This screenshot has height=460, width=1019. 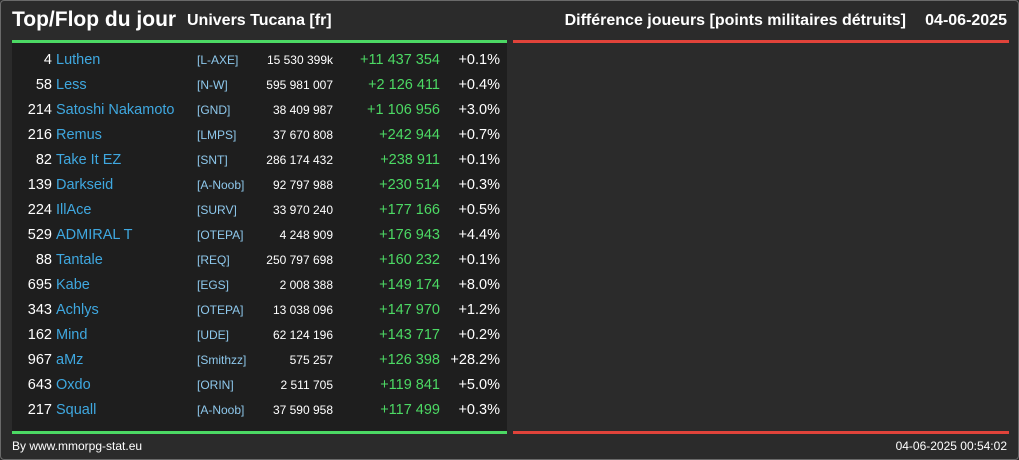 I want to click on table-row: 216 Remus [LMPS] 37 670 808 +242 944 +0.7%, so click(x=259, y=135).